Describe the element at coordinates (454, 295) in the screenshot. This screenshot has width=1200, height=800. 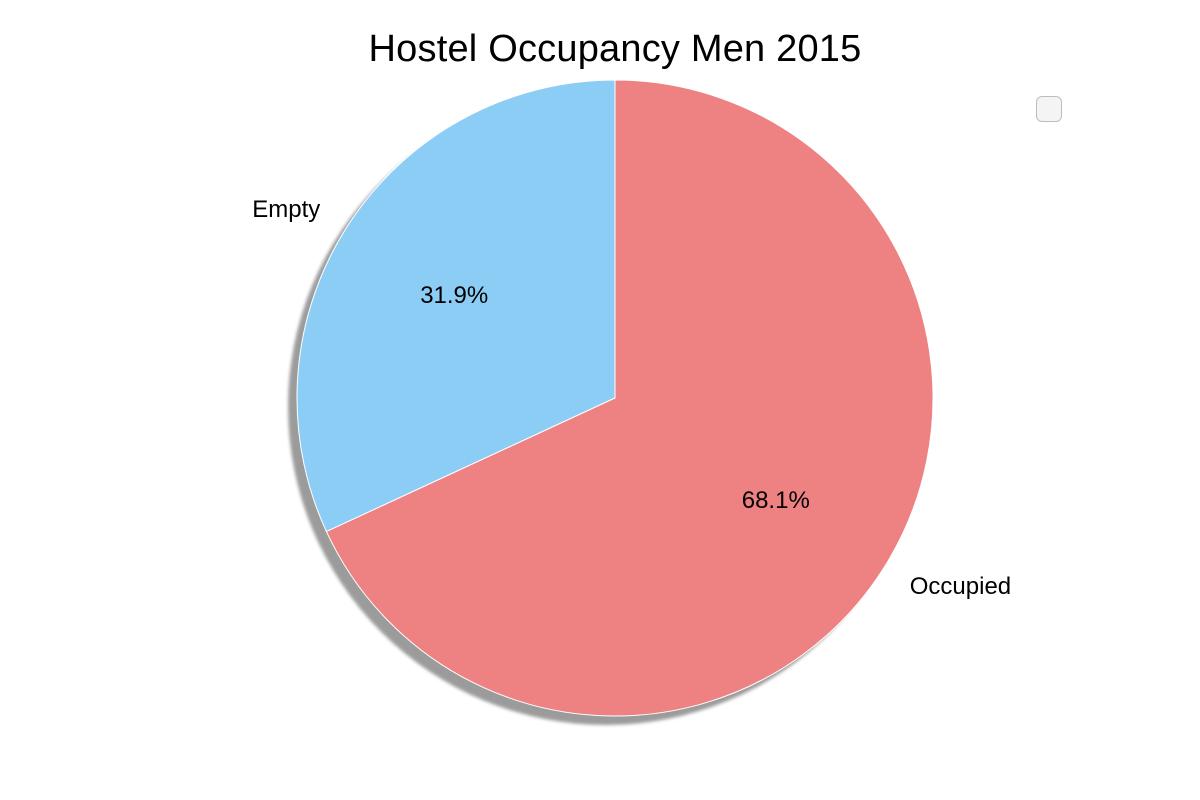
I see `pie-percent-label-empty: 31.9%` at that location.